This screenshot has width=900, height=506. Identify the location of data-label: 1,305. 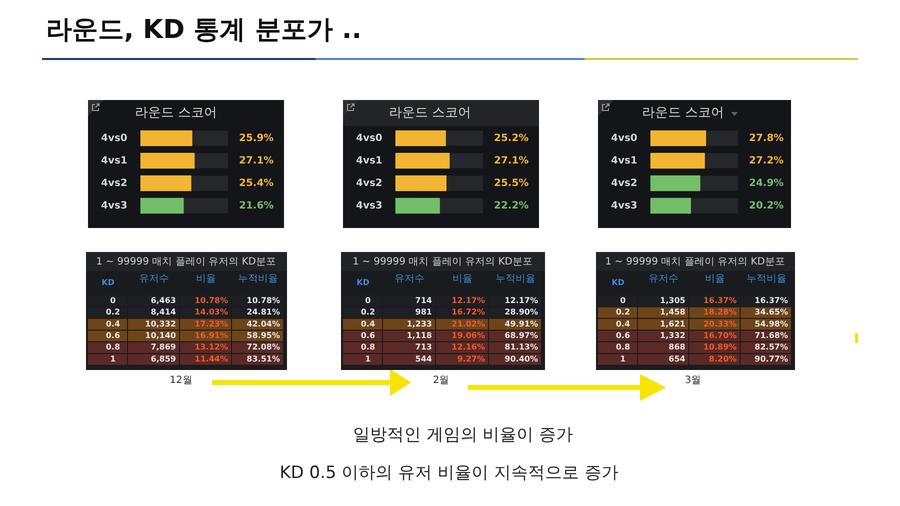
(673, 300).